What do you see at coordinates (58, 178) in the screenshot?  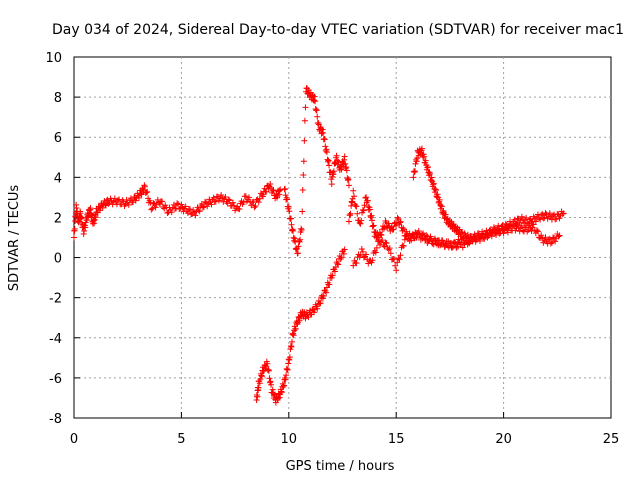 I see `y-tick-label: 4` at bounding box center [58, 178].